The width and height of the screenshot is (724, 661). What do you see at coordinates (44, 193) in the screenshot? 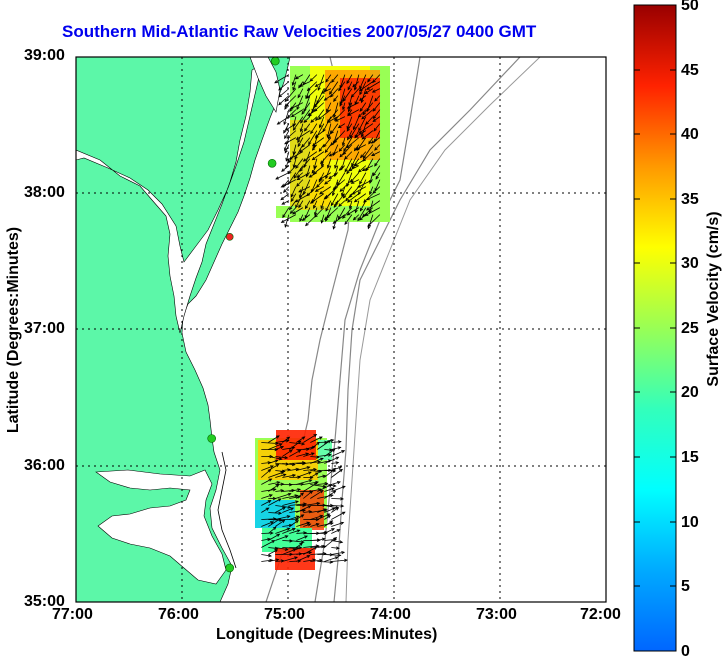
I see `y-tick-label: 38:00` at bounding box center [44, 193].